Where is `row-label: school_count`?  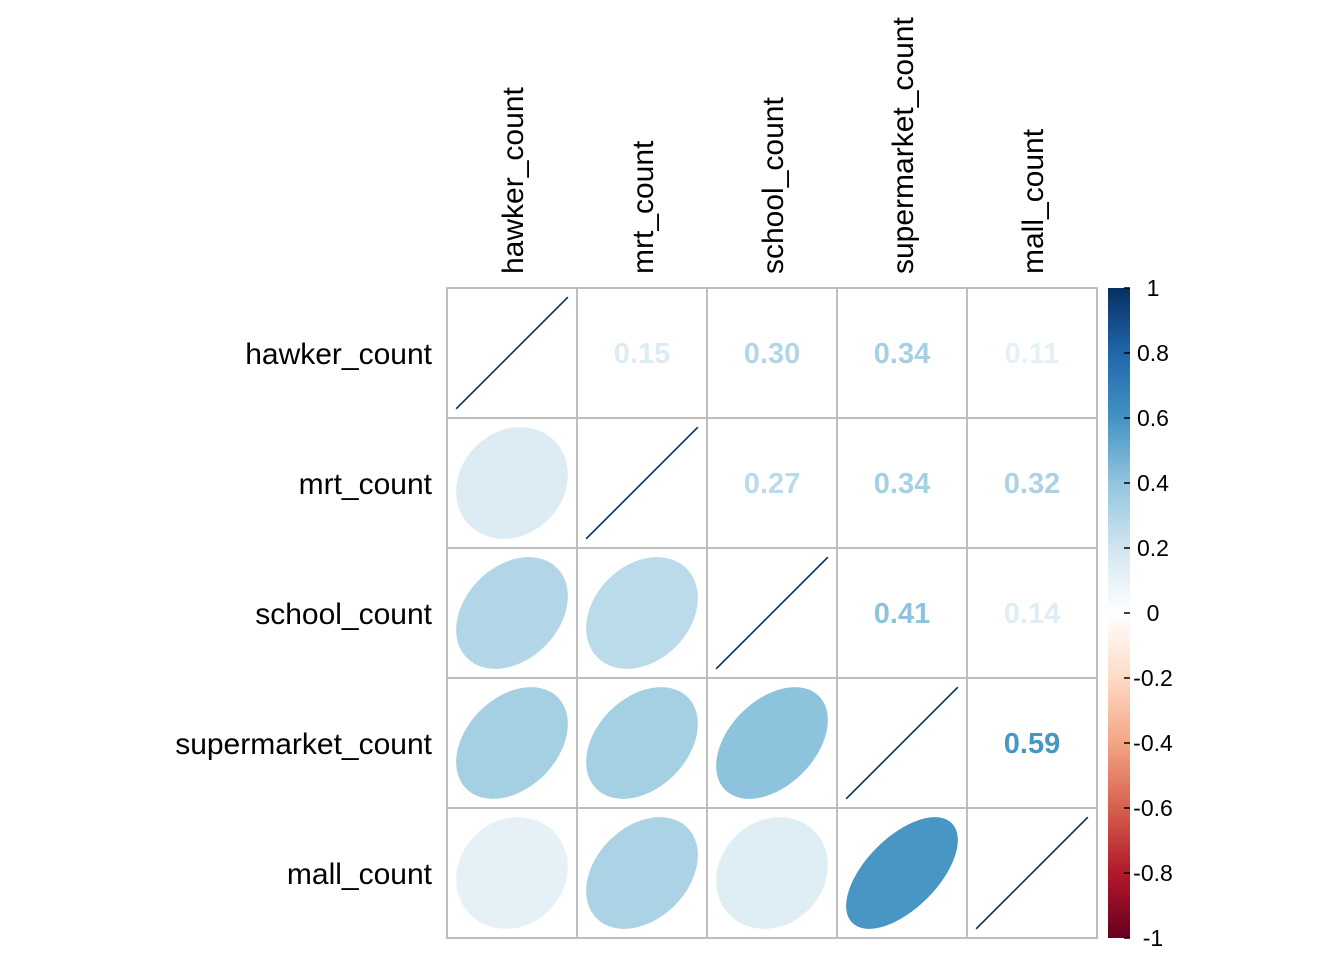
row-label: school_count is located at coordinates (343, 614).